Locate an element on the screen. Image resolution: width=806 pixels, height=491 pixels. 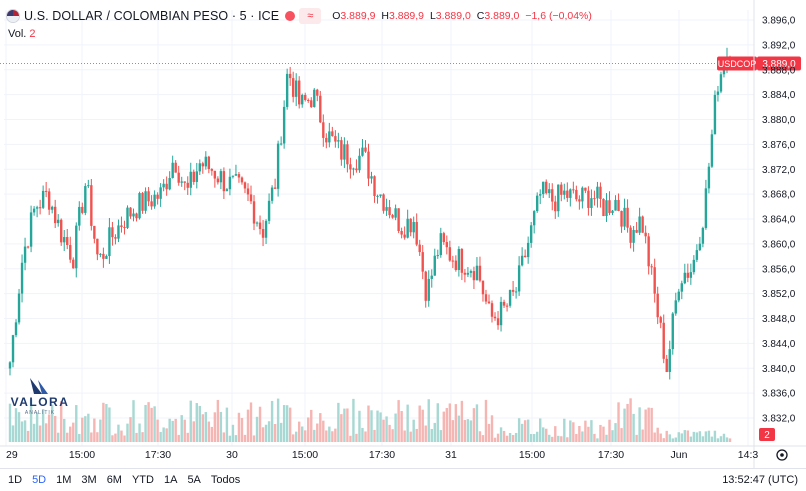
range-button-1d: 1D is located at coordinates (15, 480).